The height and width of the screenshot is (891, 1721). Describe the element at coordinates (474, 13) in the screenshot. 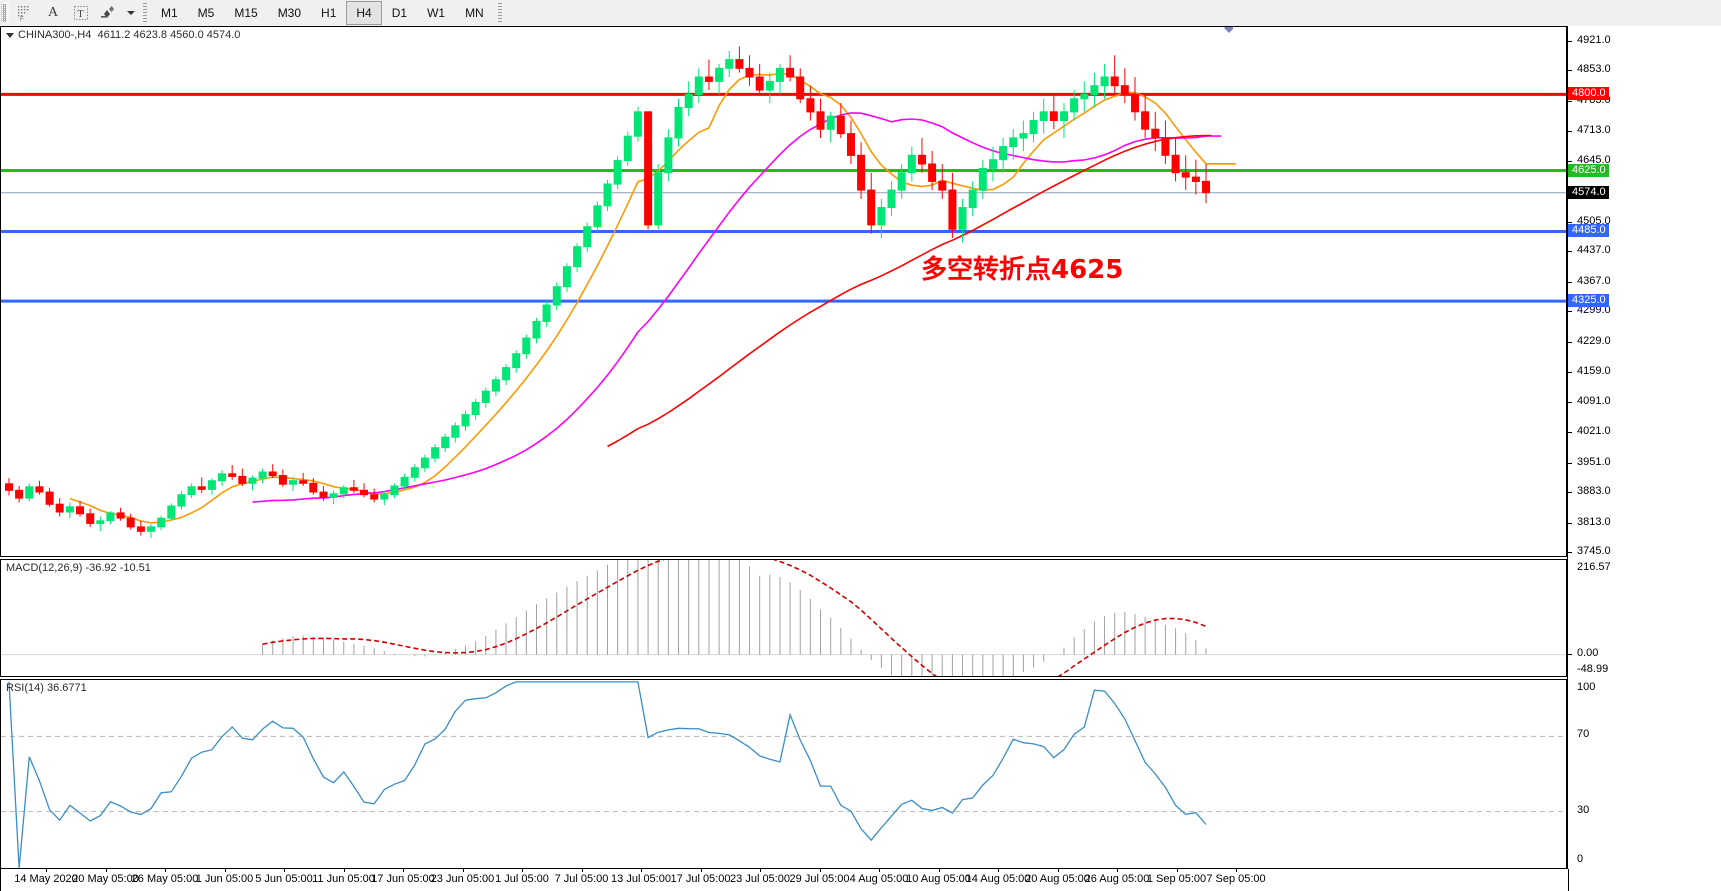

I see `timeframe-mn: MN` at that location.